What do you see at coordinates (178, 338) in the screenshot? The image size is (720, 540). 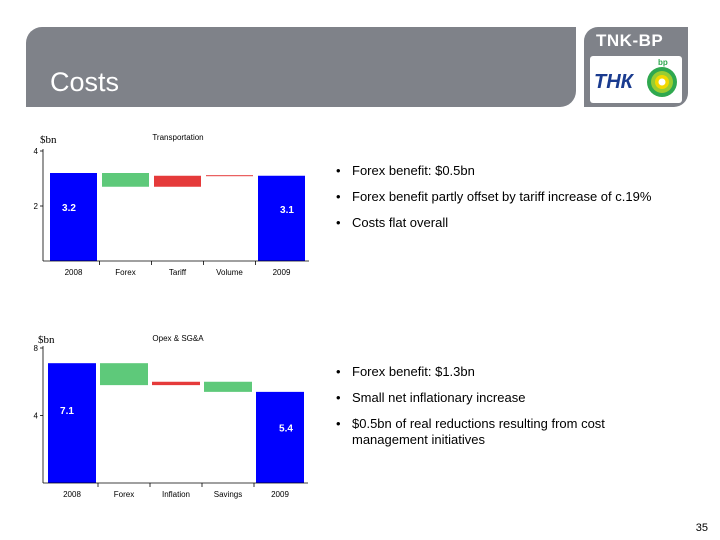 I see `chart-title: Opex & SG&A` at bounding box center [178, 338].